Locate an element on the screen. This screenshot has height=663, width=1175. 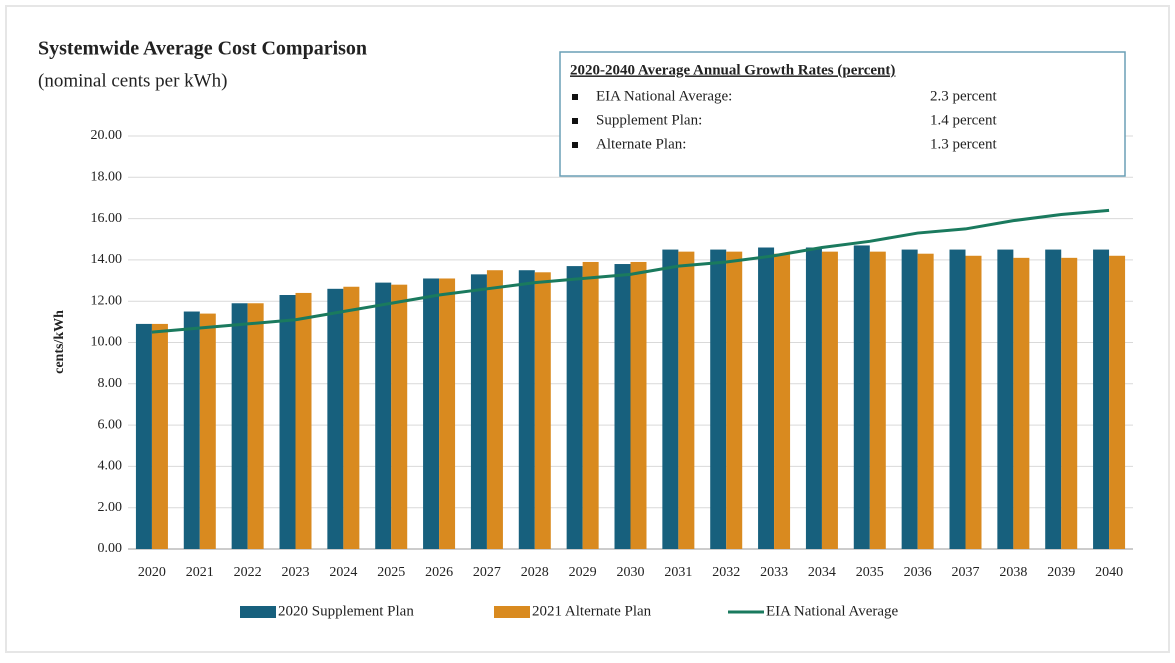
y-tick-label: 14.00 is located at coordinates (107, 259).